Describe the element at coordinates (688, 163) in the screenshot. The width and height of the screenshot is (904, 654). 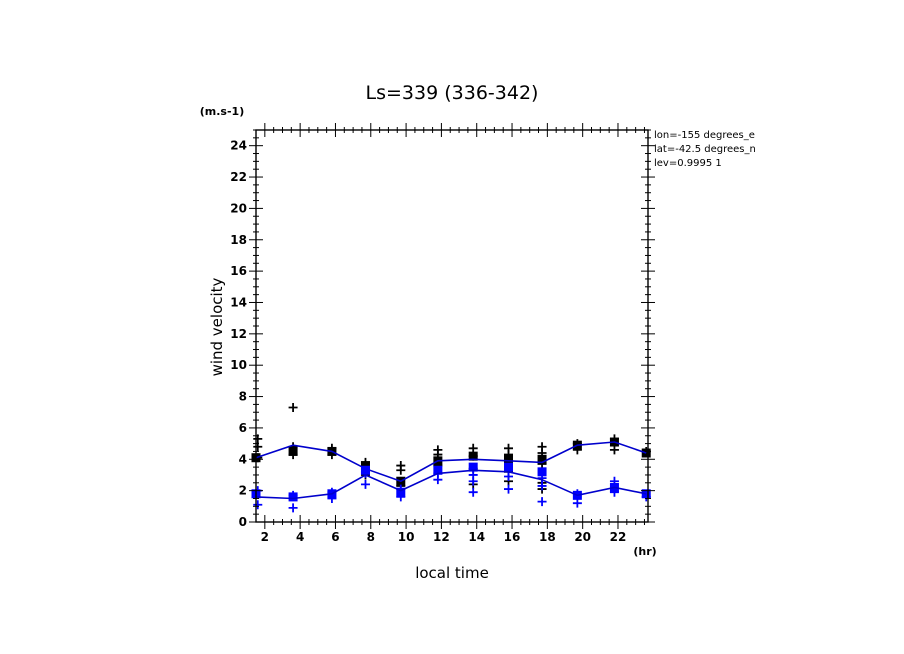
I see `info-lev: lev=0.9995 1` at that location.